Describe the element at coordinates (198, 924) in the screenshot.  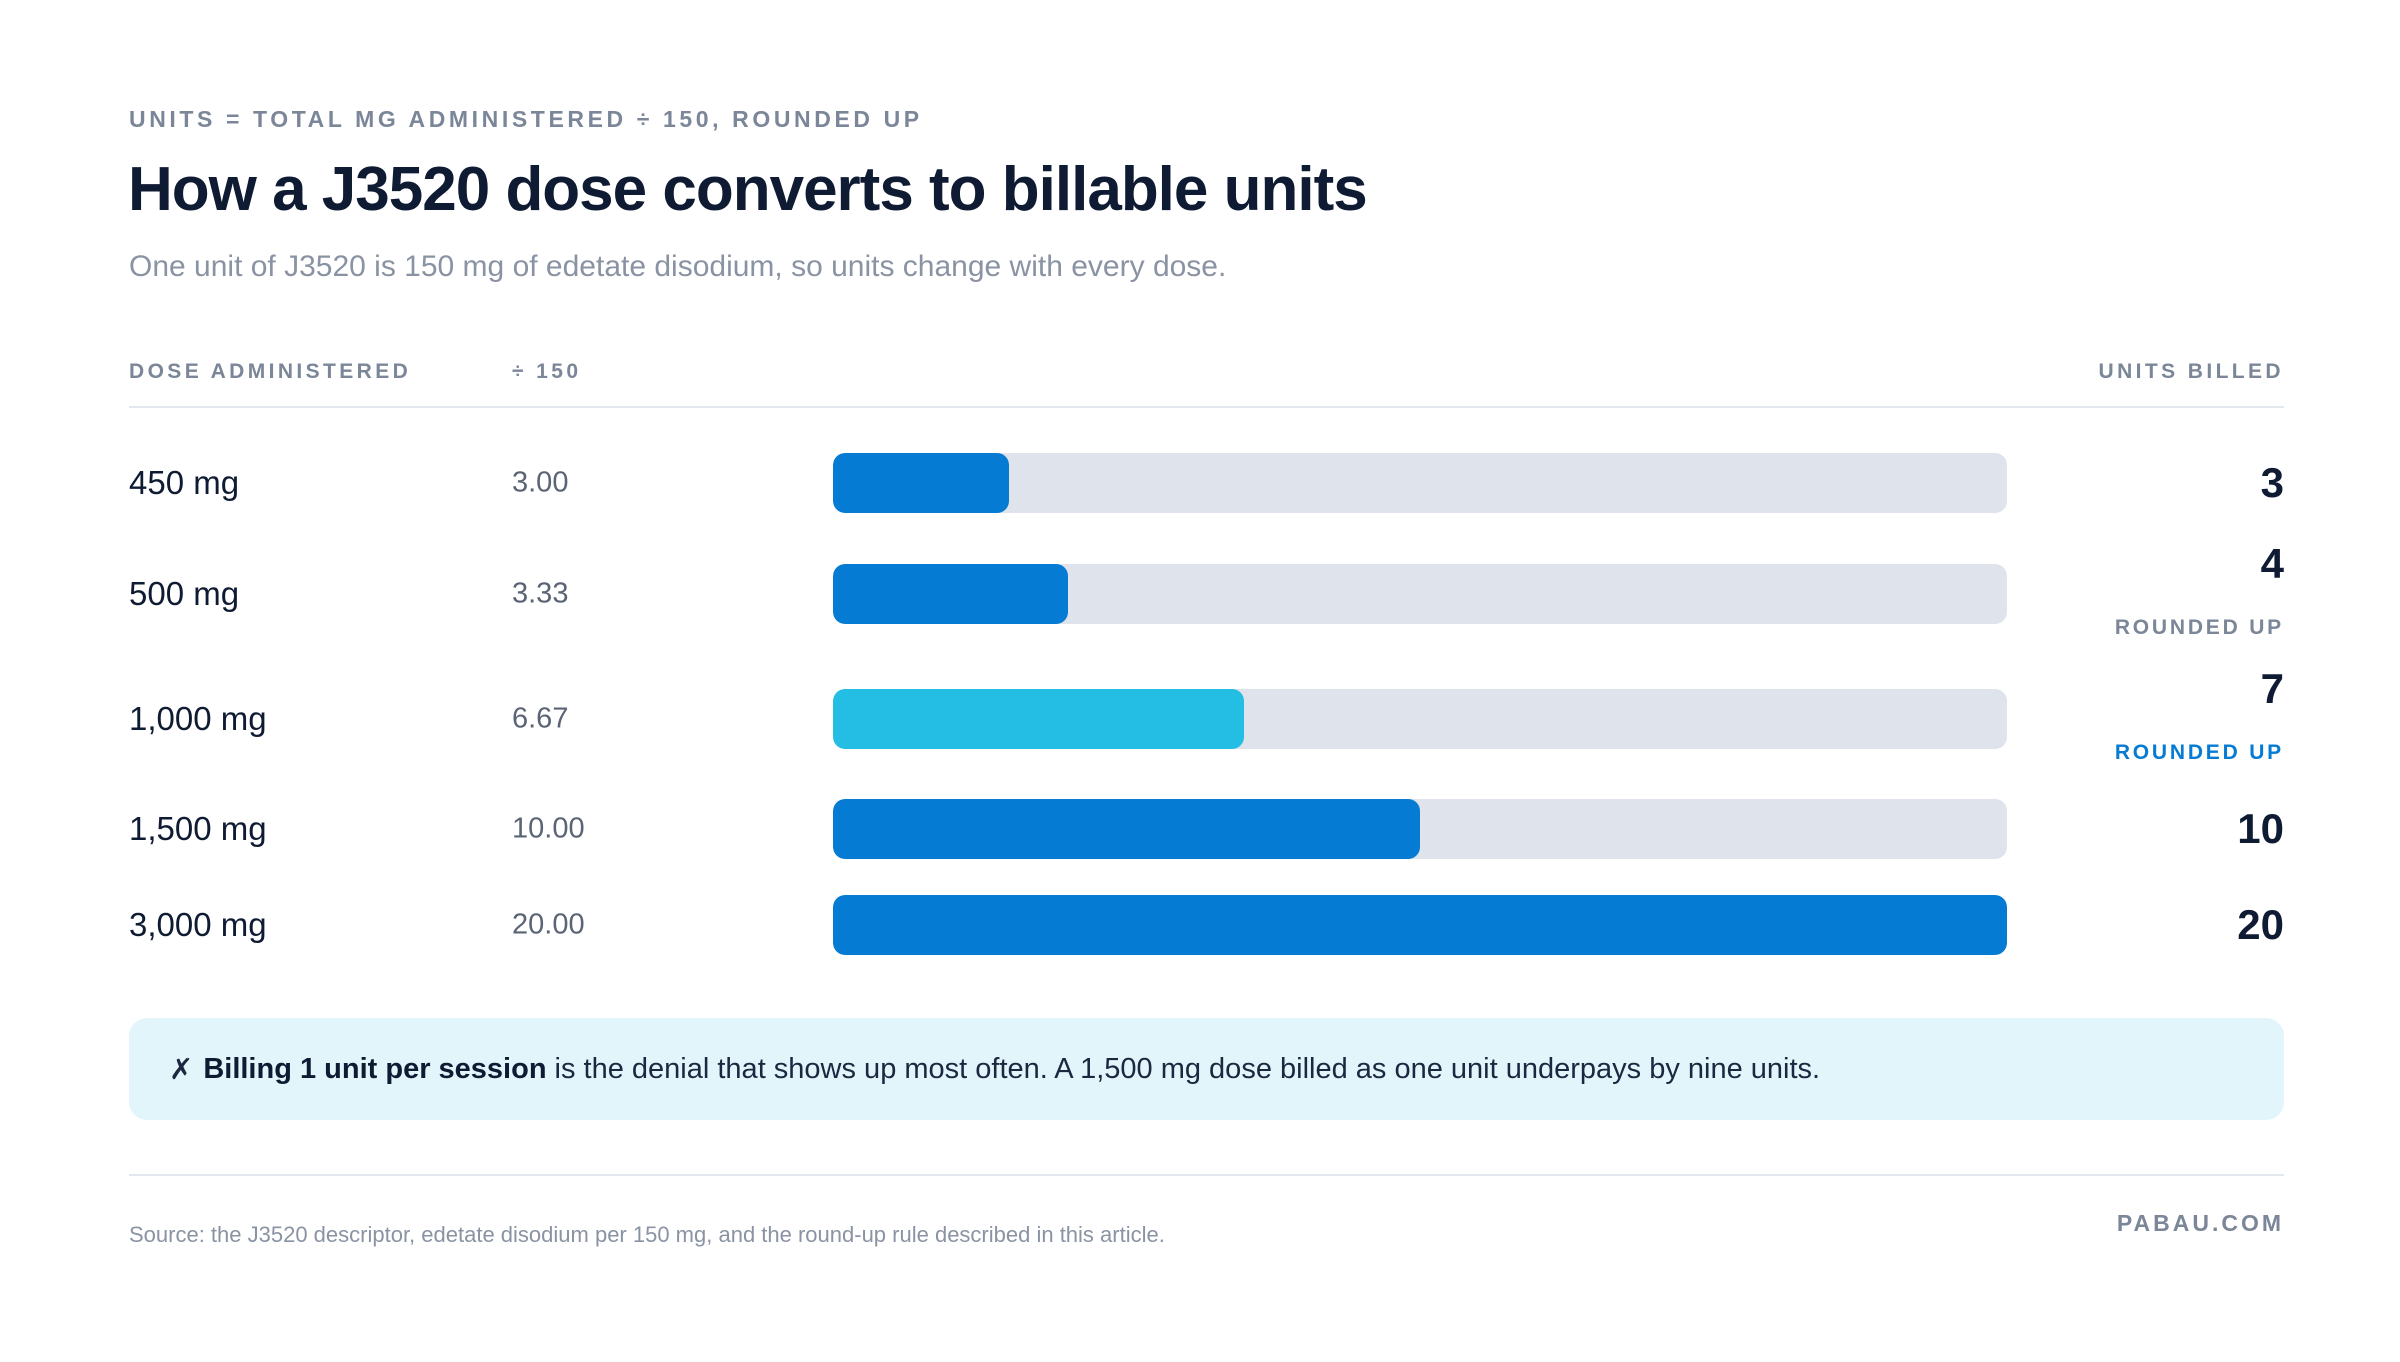
I see `dose-label: 3,000 mg` at that location.